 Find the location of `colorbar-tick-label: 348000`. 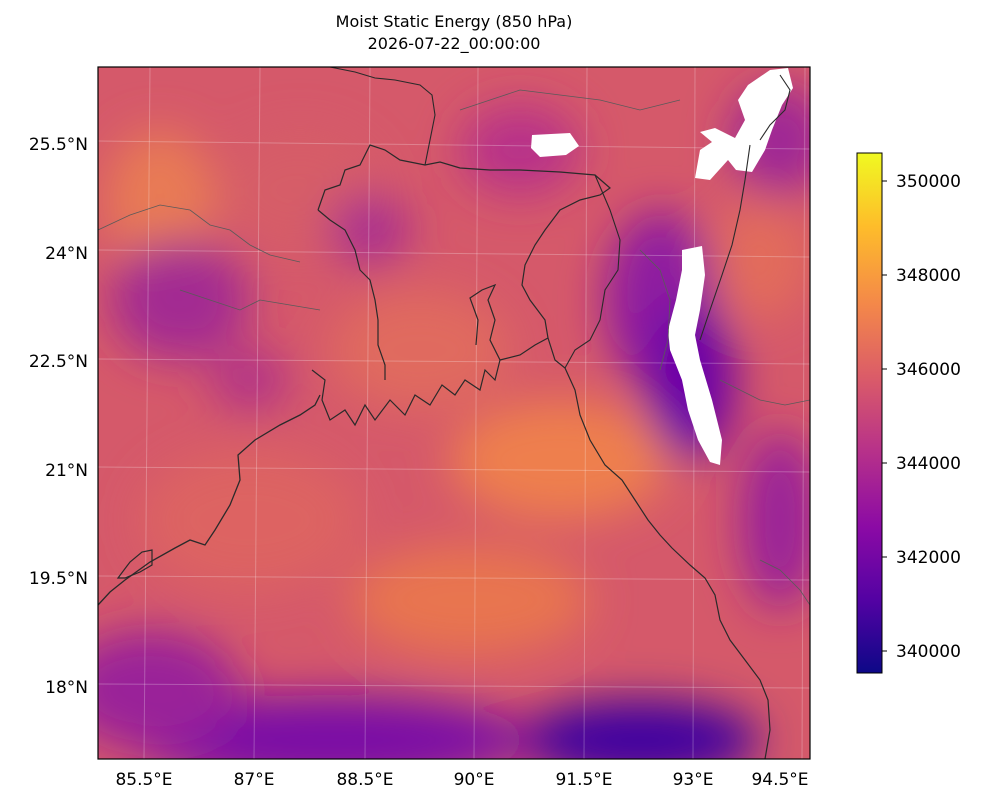

colorbar-tick-label: 348000 is located at coordinates (928, 276).